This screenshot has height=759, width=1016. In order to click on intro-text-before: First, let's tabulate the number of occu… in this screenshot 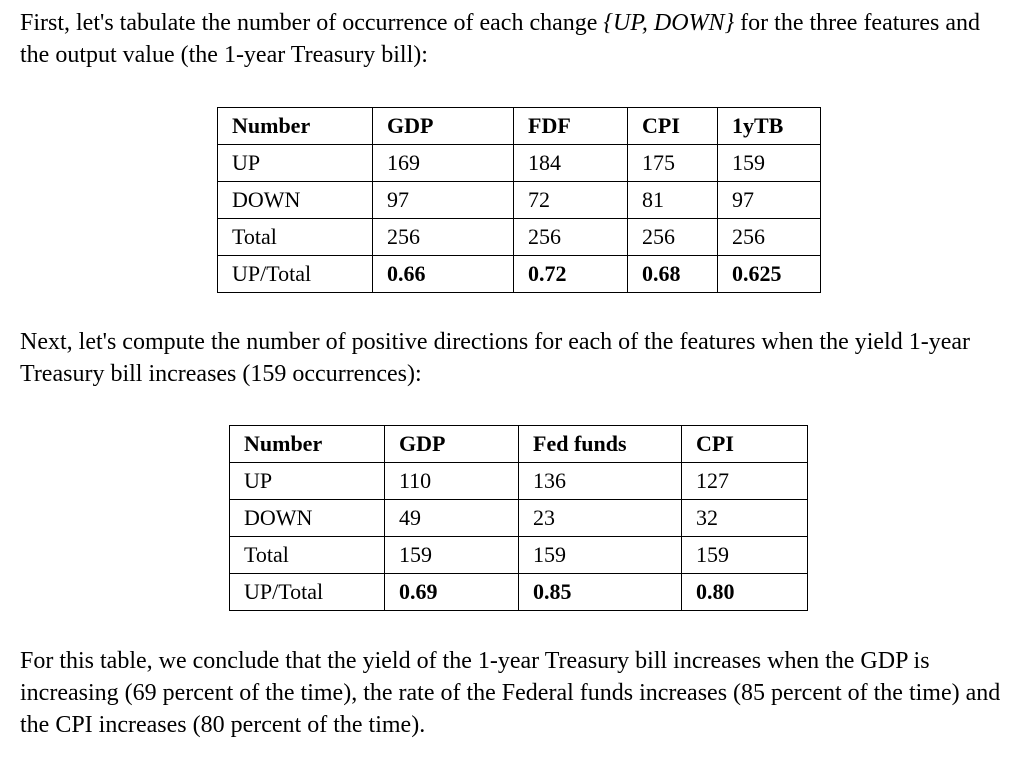, I will do `click(312, 23)`.